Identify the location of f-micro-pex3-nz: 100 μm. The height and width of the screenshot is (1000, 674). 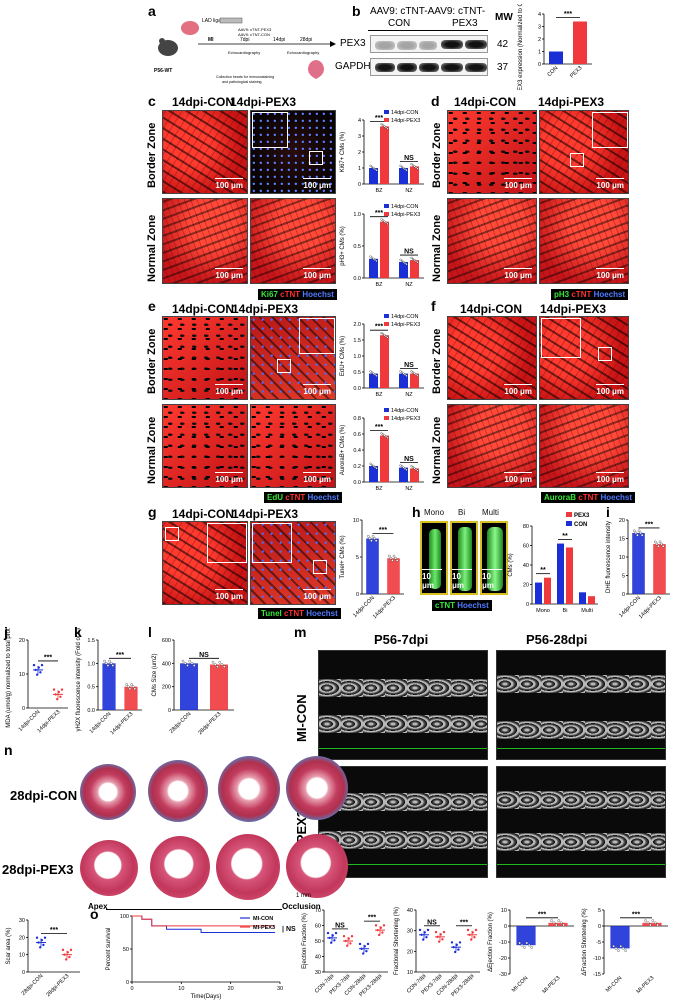
(584, 446).